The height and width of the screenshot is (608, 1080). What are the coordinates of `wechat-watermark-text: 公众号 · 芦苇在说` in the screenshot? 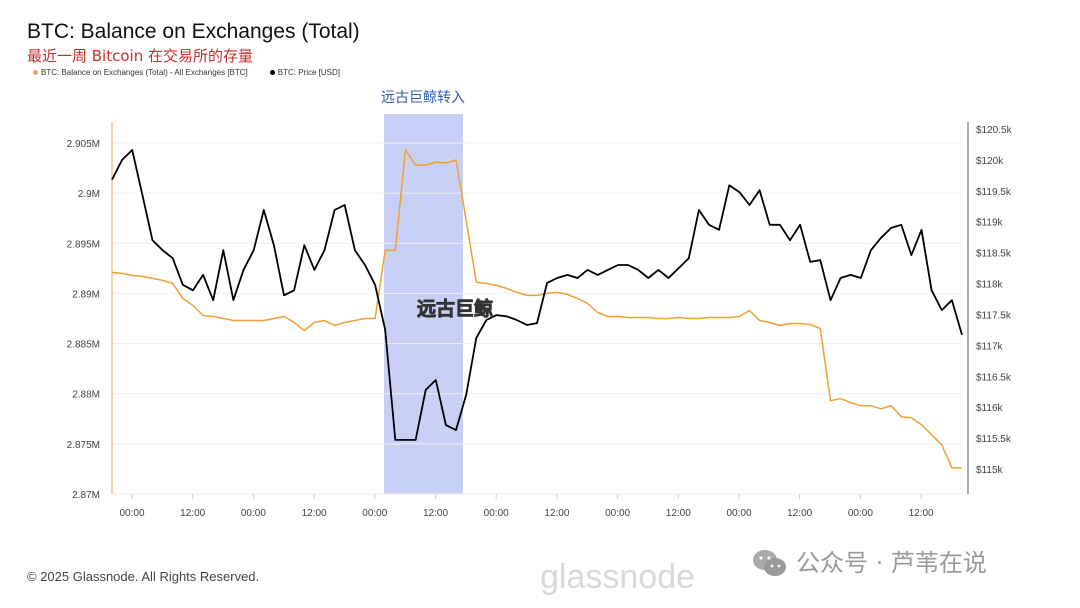 It's located at (891, 563).